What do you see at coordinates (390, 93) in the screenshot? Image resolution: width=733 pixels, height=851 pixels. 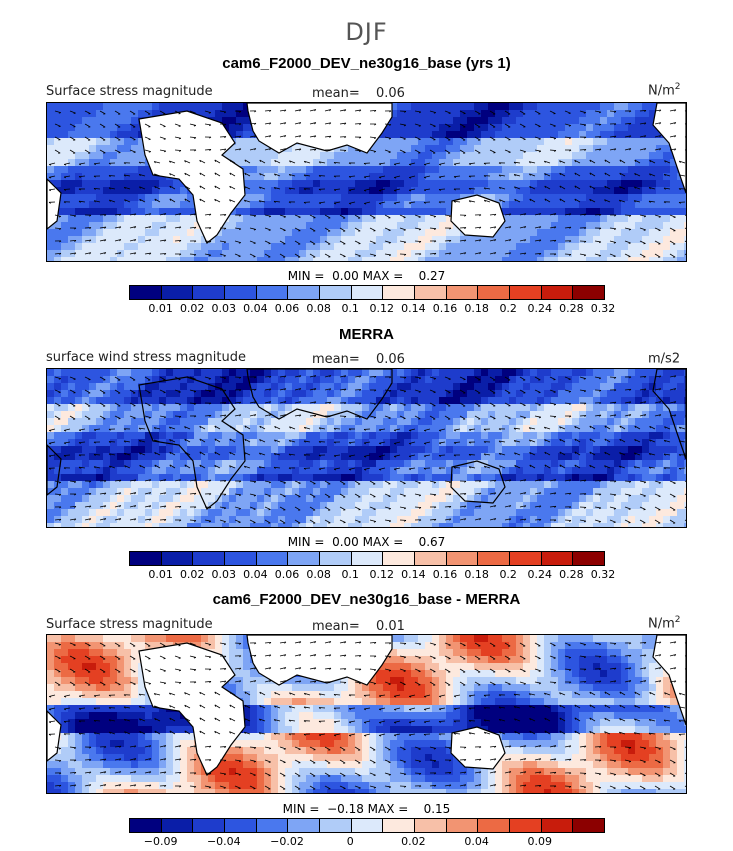 I see `panel-1-mean-value: 0.06` at bounding box center [390, 93].